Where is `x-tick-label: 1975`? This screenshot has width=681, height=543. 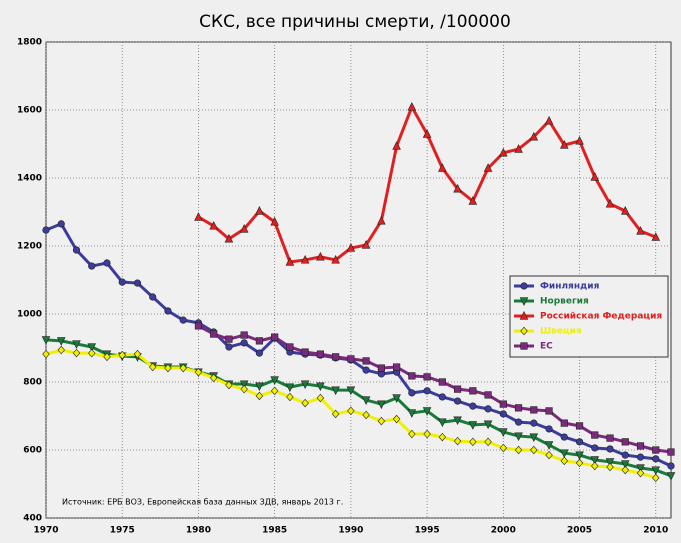 x-tick-label: 1975 is located at coordinates (122, 531).